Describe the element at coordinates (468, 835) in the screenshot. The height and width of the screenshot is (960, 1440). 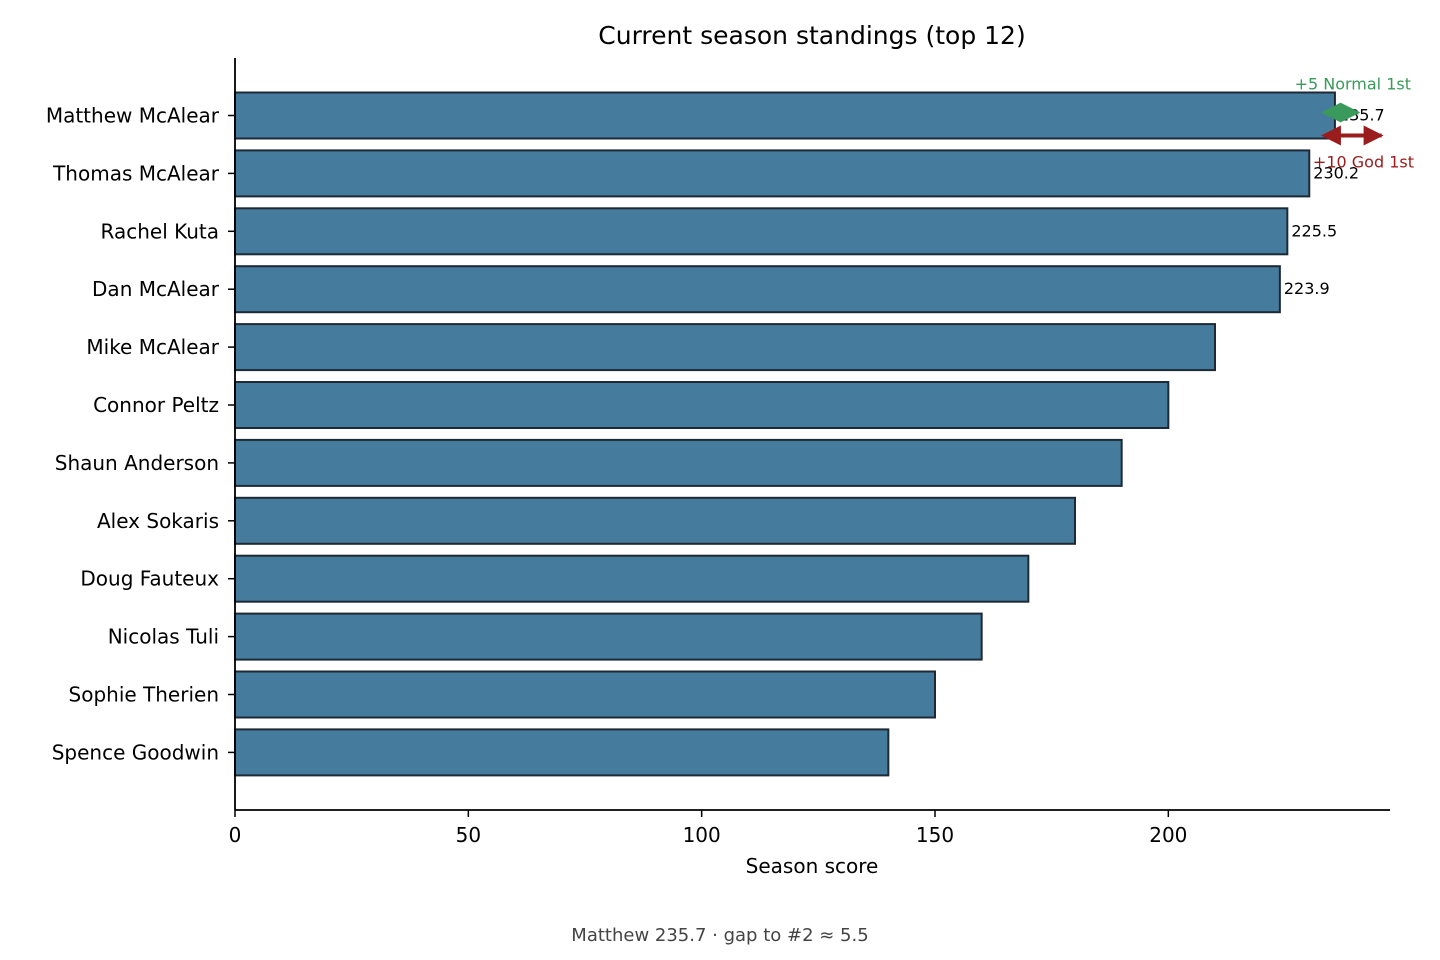
I see `x-tick-label: 50` at that location.